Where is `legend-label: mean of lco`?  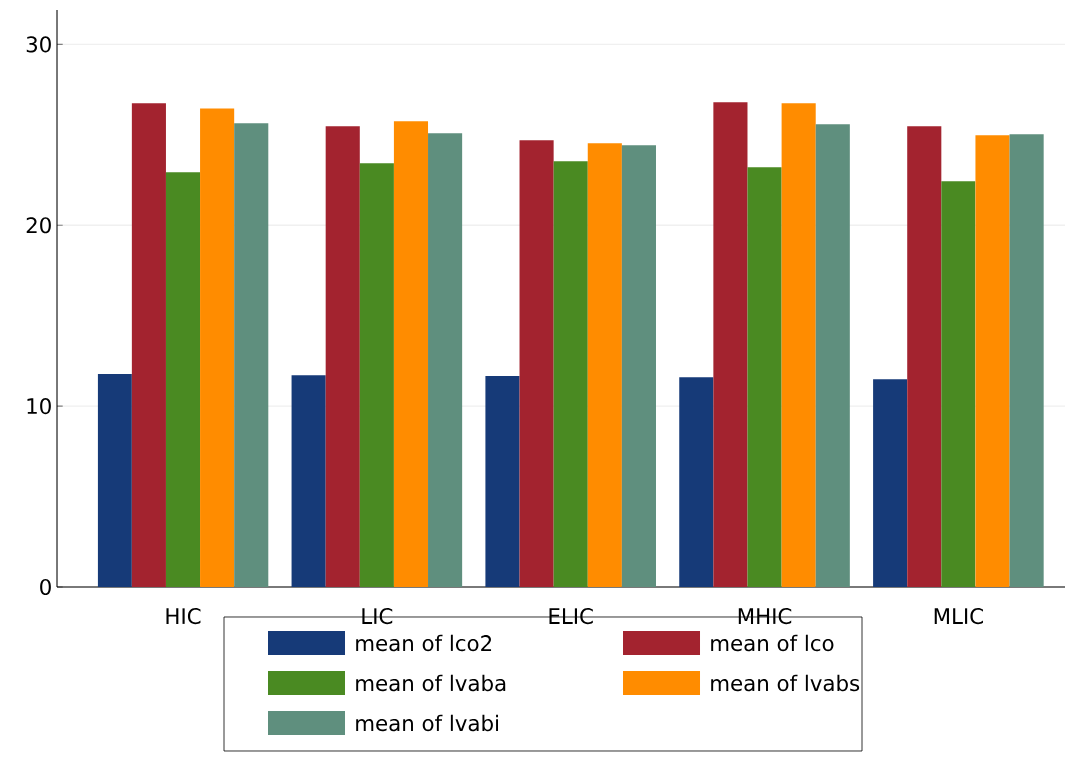
legend-label: mean of lco is located at coordinates (772, 643).